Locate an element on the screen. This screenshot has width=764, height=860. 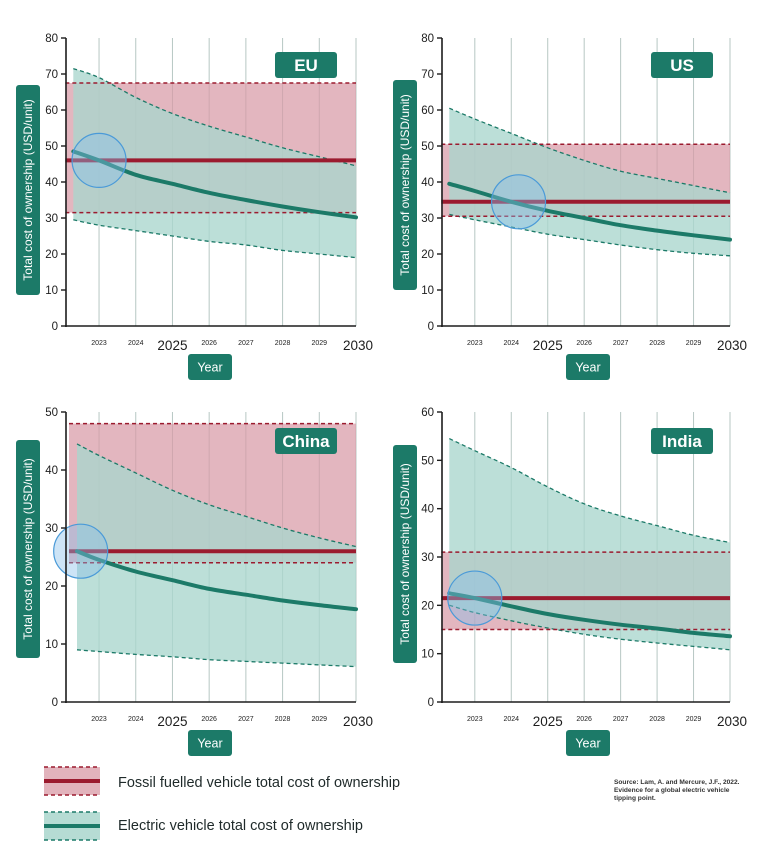
region-title: India is located at coordinates (682, 441).